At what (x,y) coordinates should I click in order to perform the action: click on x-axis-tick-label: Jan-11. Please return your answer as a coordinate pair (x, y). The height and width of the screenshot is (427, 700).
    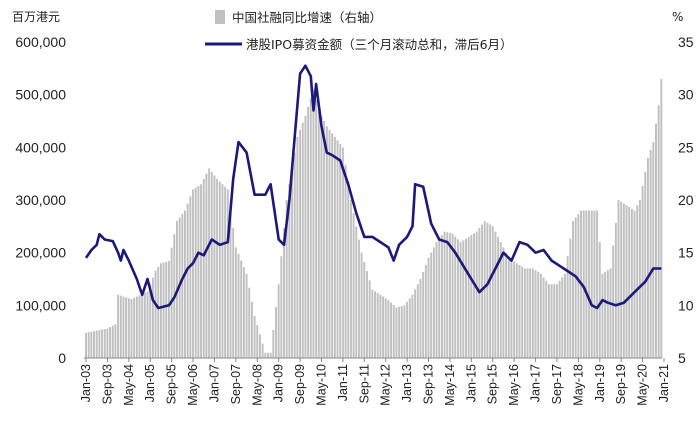
    Looking at the image, I should click on (343, 382).